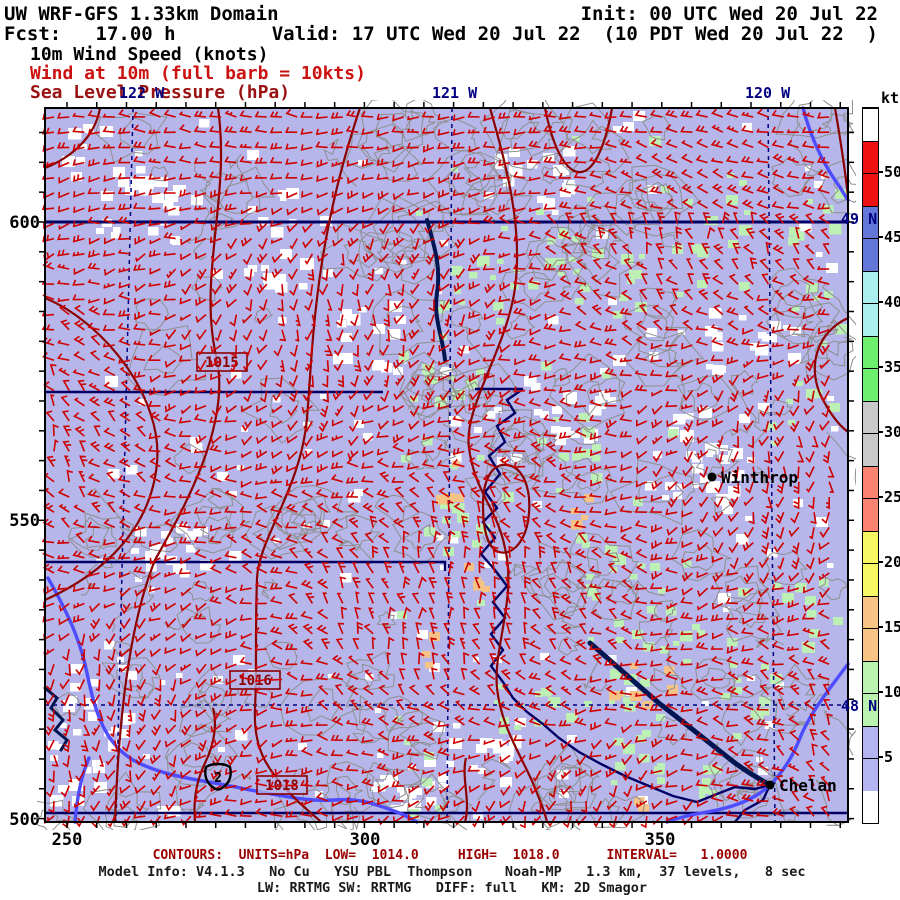 This screenshot has width=900, height=900. What do you see at coordinates (890, 98) in the screenshot?
I see `colorbar-unit-label: kt` at bounding box center [890, 98].